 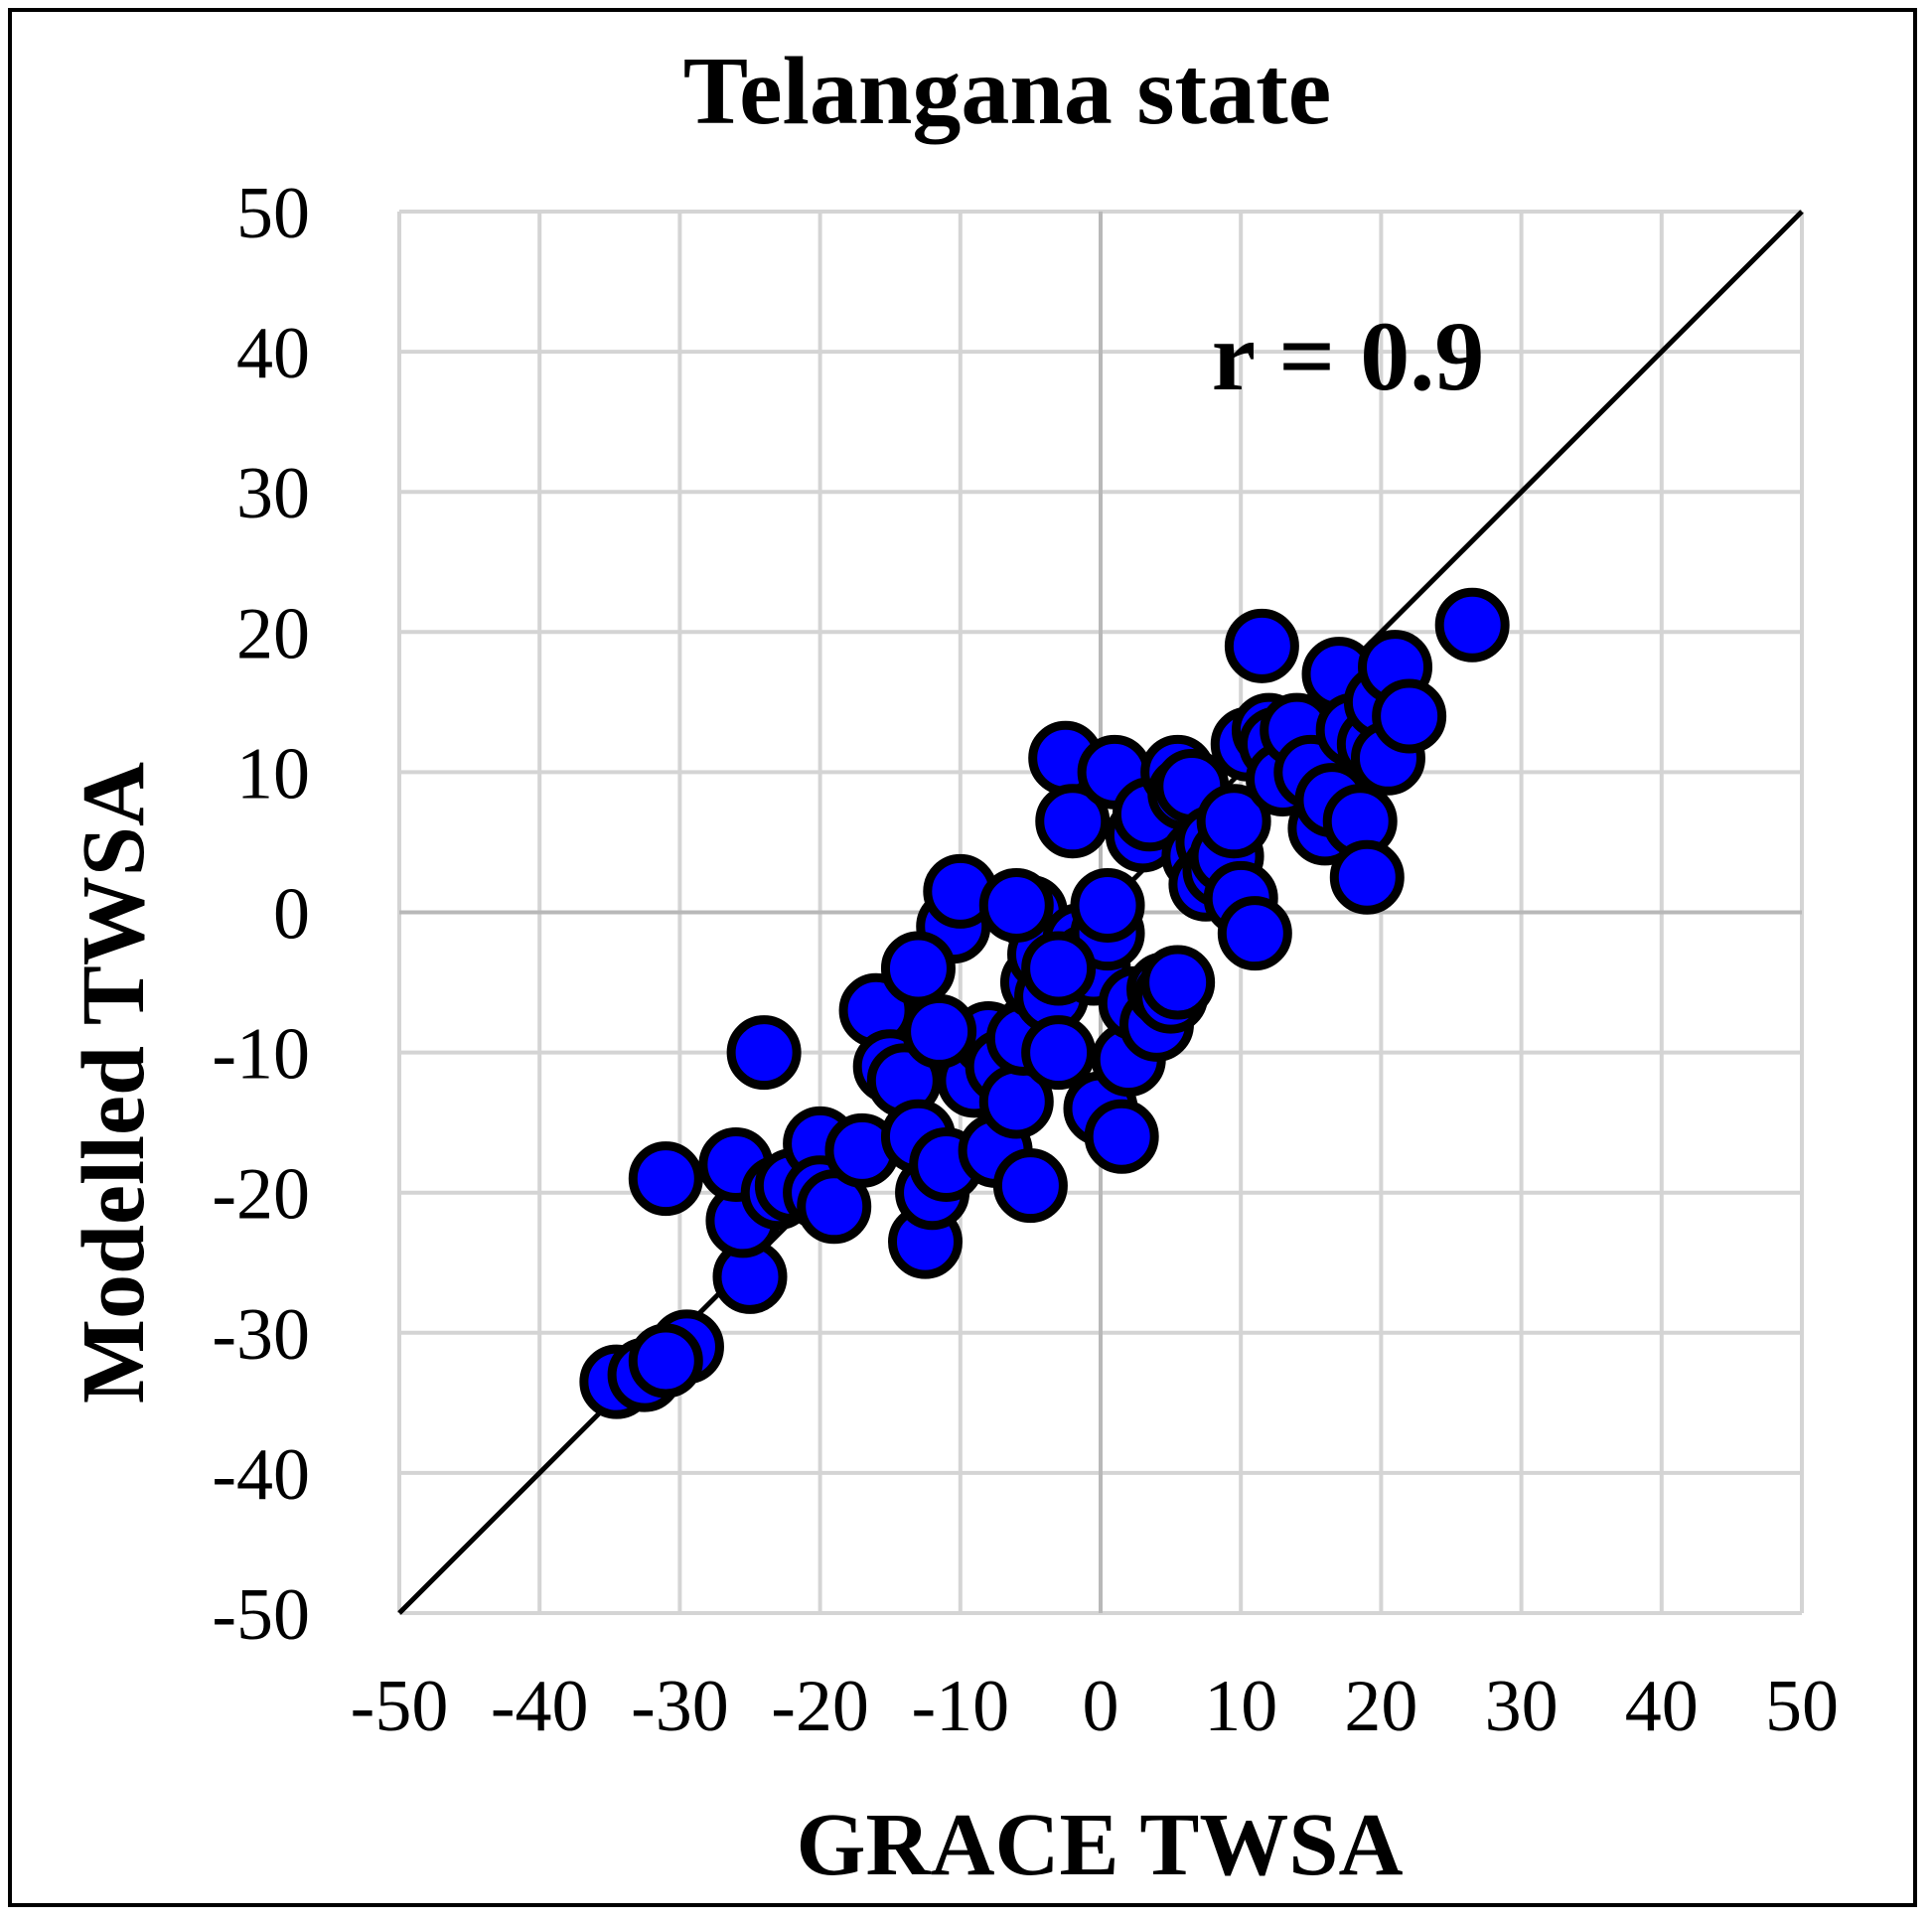 I want to click on x-tick-label-0: -50, so click(x=400, y=1706).